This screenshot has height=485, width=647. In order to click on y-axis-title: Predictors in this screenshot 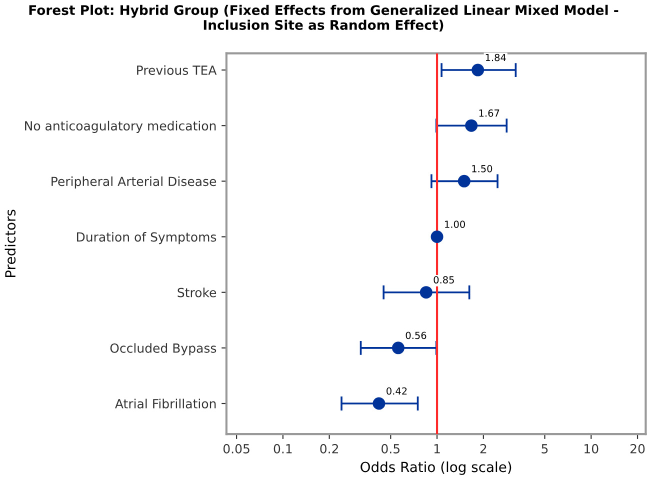, I will do `click(10, 243)`.